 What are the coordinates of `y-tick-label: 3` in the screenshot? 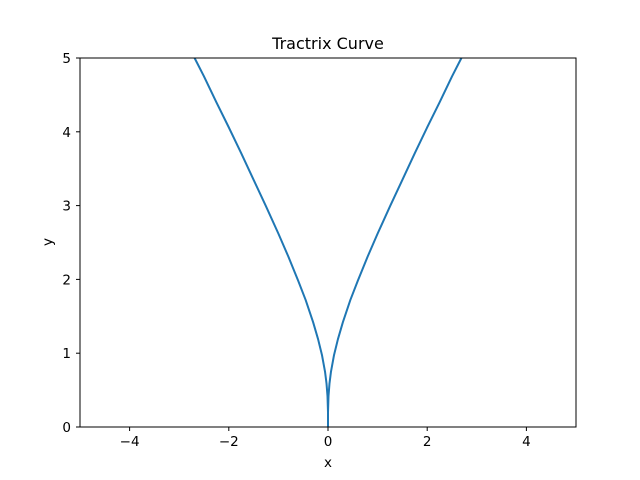 It's located at (66, 207).